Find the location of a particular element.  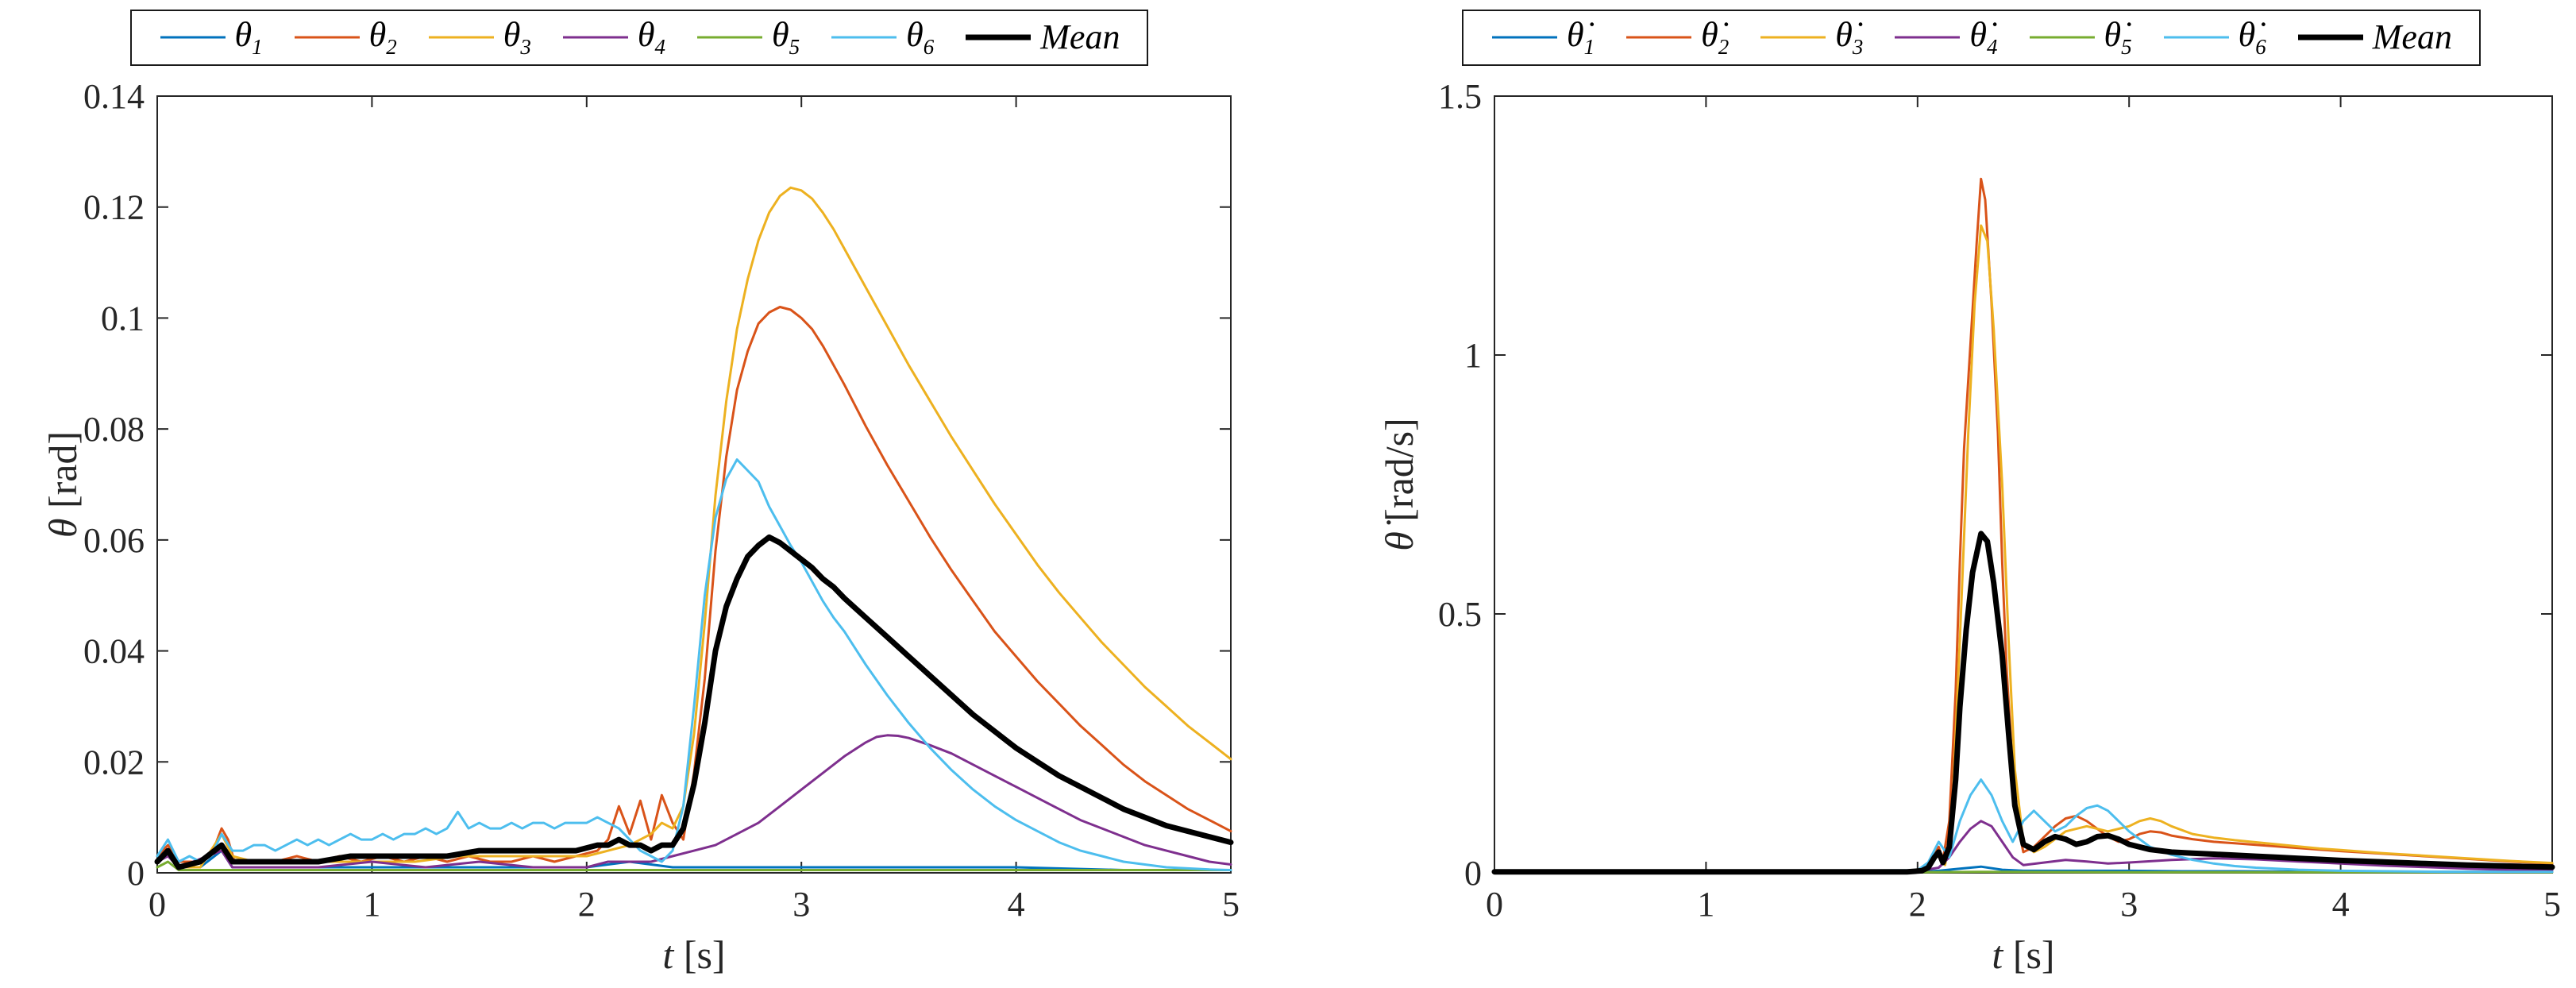

y-tick-label: 0.12 is located at coordinates (114, 207).